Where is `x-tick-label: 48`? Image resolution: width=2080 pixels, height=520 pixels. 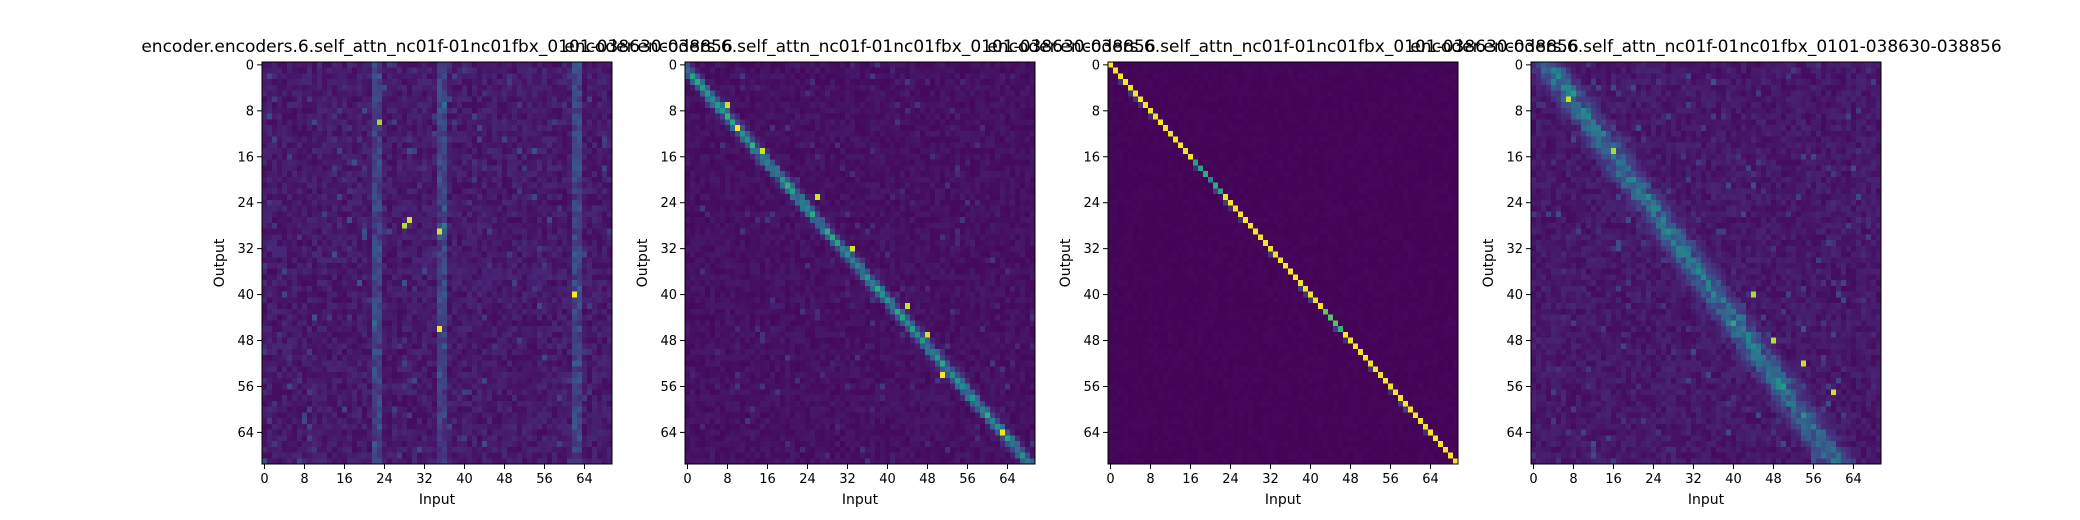
x-tick-label: 48 is located at coordinates (504, 479).